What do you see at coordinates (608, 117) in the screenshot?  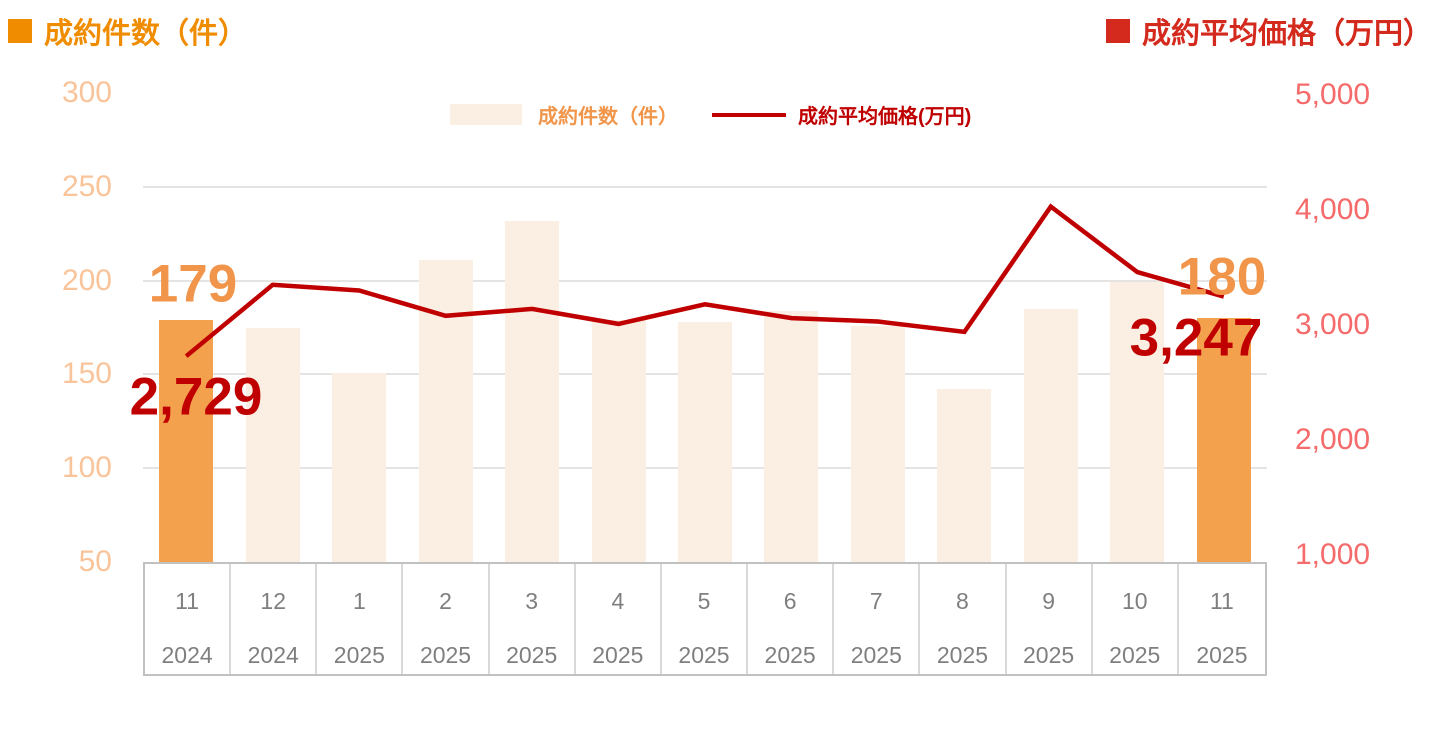 I see `legend-bars-label: 成約件数（件）` at bounding box center [608, 117].